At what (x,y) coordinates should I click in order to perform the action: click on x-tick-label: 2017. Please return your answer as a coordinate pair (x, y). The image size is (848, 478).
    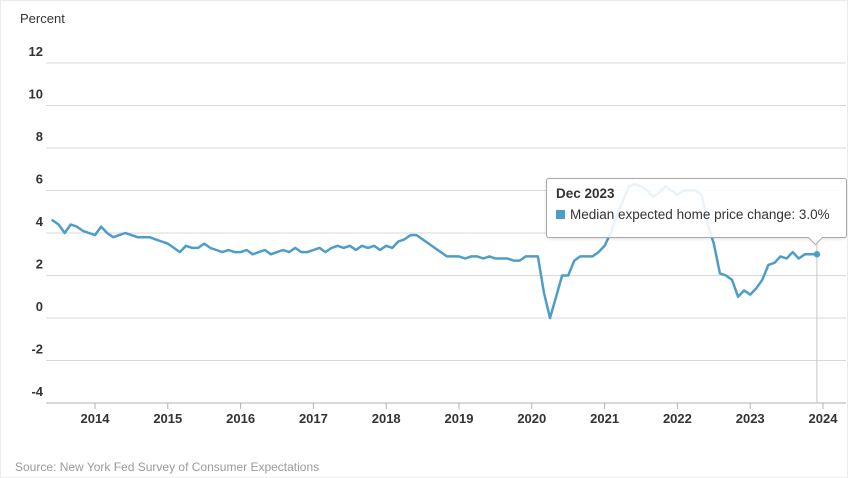
    Looking at the image, I should click on (313, 418).